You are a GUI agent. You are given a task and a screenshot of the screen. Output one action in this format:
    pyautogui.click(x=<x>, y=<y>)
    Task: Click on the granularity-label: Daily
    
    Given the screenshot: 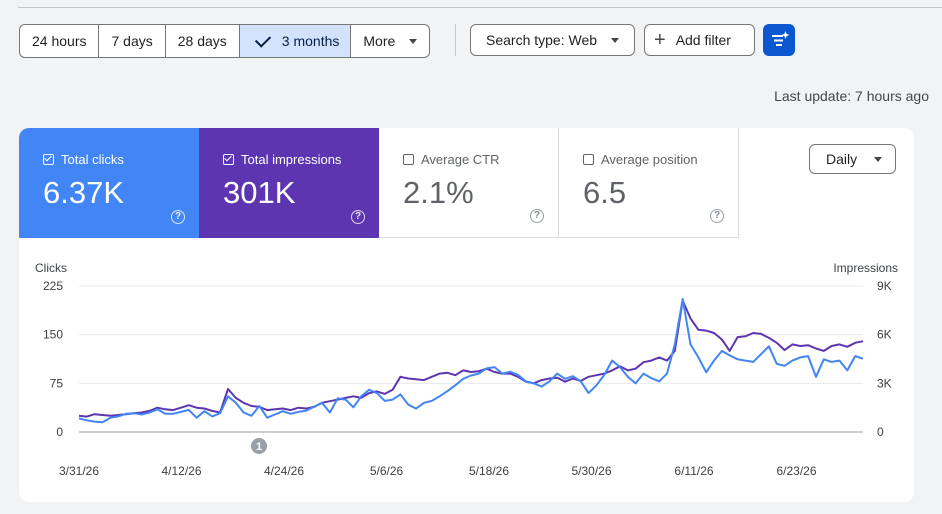 What is the action you would take?
    pyautogui.click(x=842, y=159)
    